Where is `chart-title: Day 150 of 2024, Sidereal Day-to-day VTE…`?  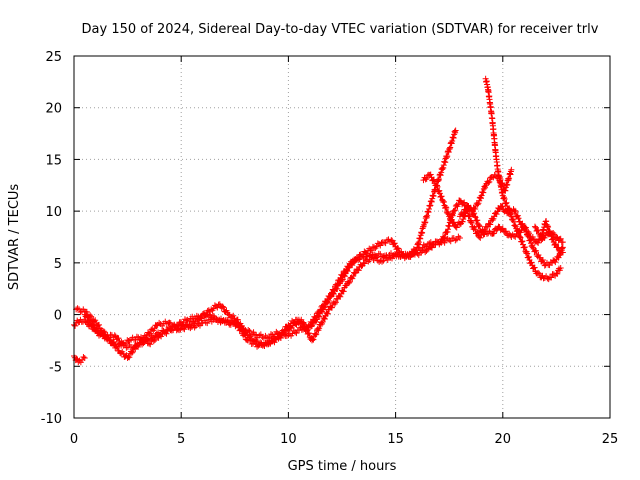
chart-title: Day 150 of 2024, Sidereal Day-to-day VTE… is located at coordinates (340, 29).